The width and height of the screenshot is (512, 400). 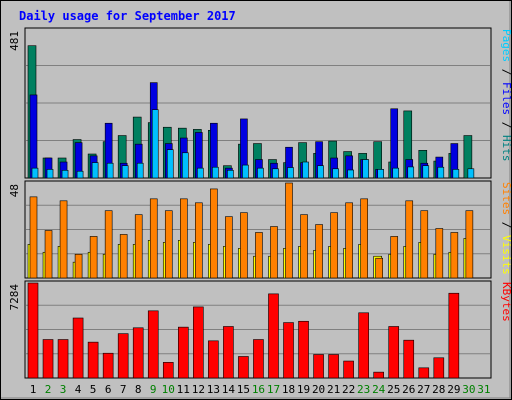 I want to click on x-tick-label-day-21: 21, so click(x=333, y=389).